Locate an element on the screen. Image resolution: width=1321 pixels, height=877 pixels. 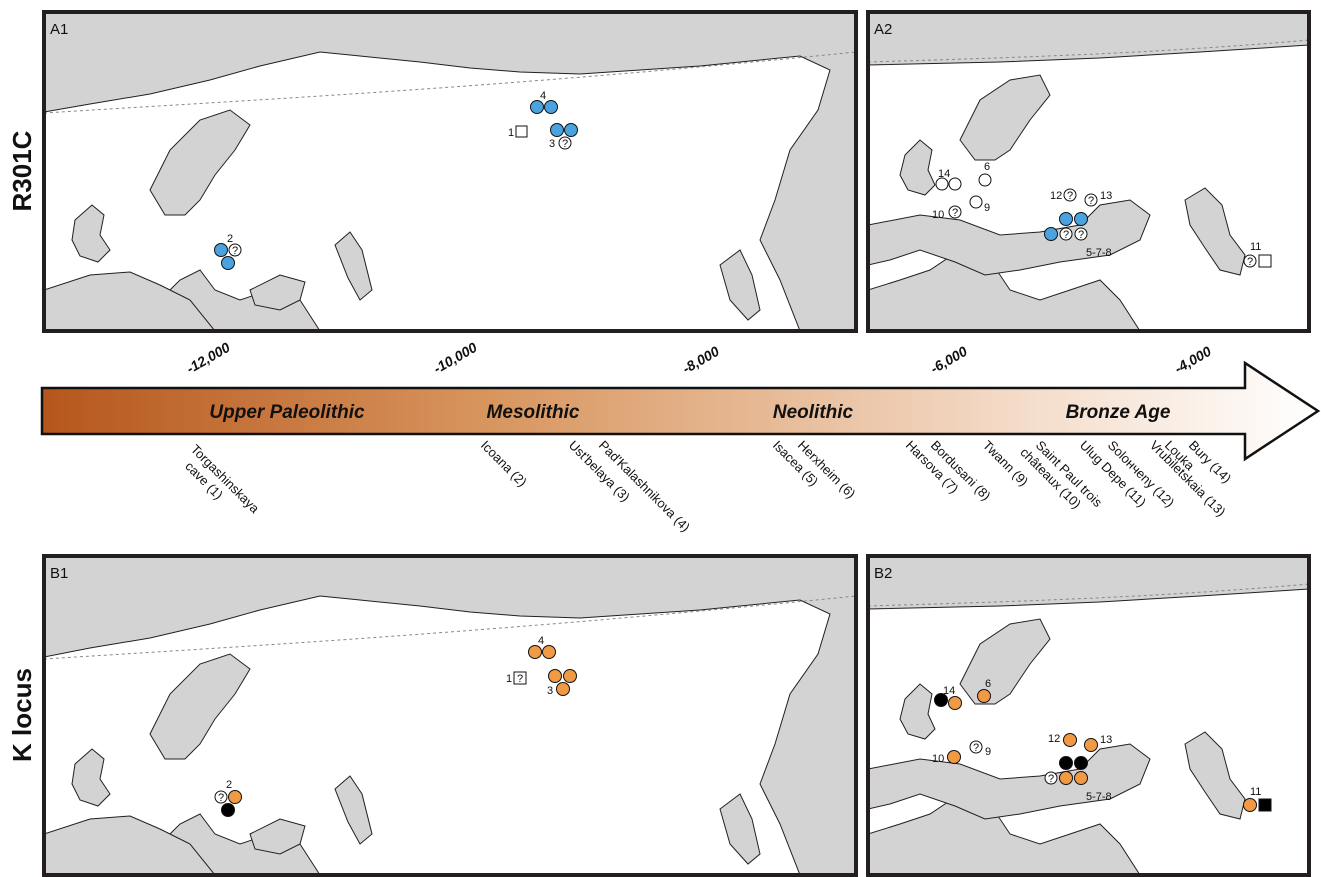
period-label: Bronze Age is located at coordinates (1118, 412).